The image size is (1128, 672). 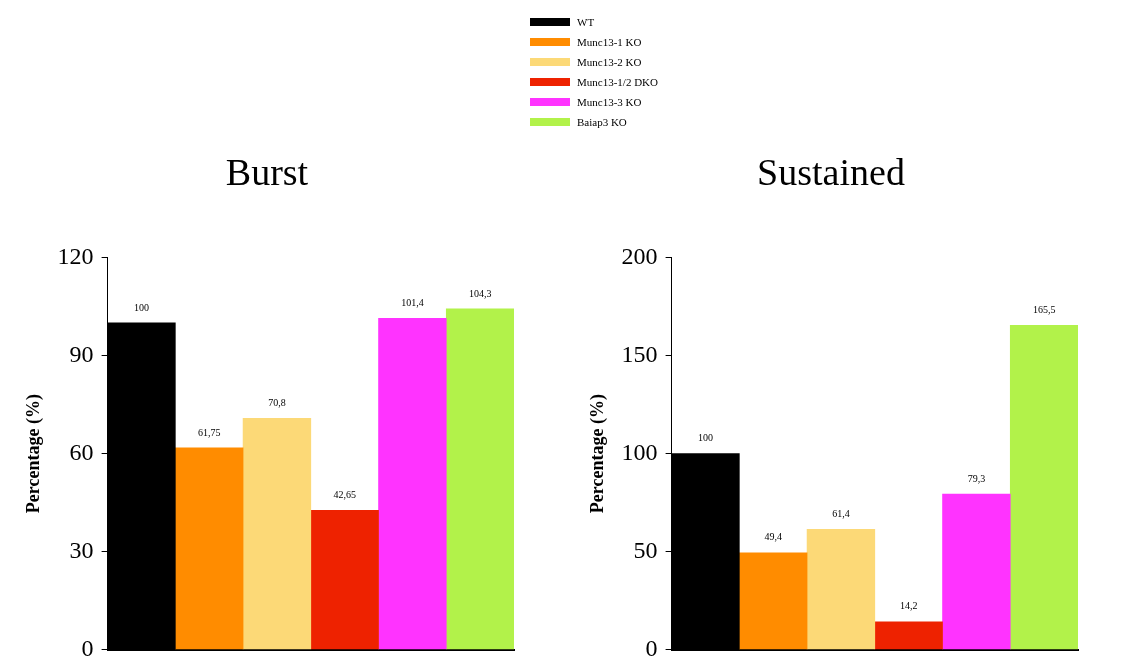 I want to click on data-label: 14,2, so click(x=908, y=606).